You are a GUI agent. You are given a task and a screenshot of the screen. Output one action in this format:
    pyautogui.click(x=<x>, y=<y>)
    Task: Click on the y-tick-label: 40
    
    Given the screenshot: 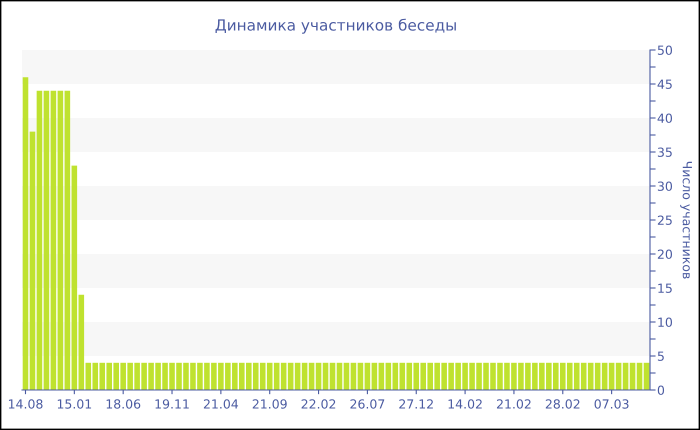 What is the action you would take?
    pyautogui.click(x=665, y=118)
    